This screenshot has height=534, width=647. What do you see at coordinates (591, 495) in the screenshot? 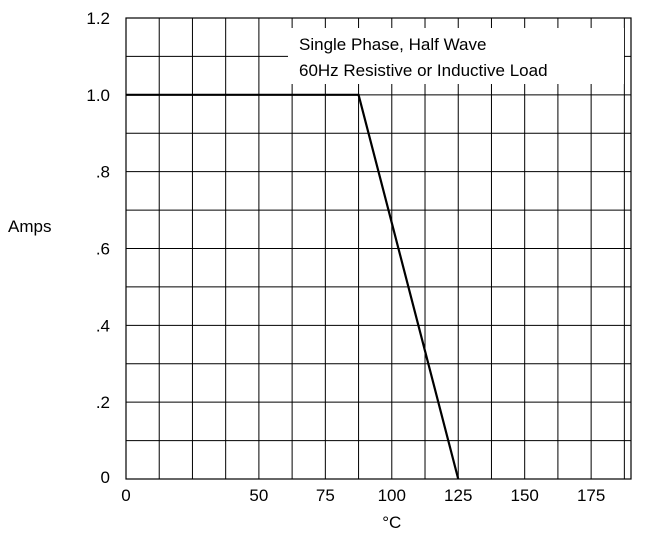
I see `x-tick-label: 175` at bounding box center [591, 495].